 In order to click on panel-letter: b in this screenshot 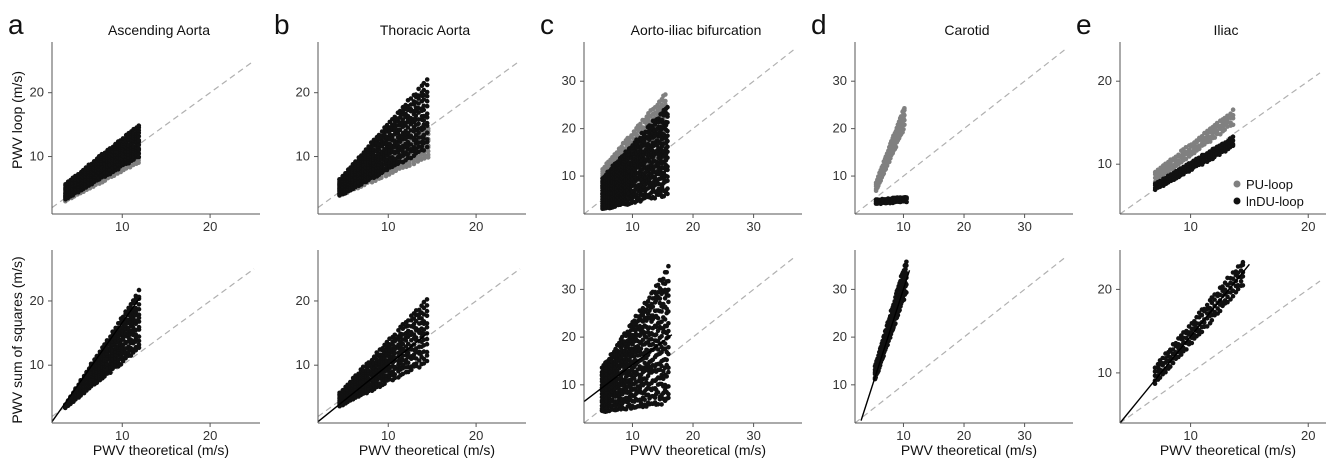, I will do `click(282, 24)`.